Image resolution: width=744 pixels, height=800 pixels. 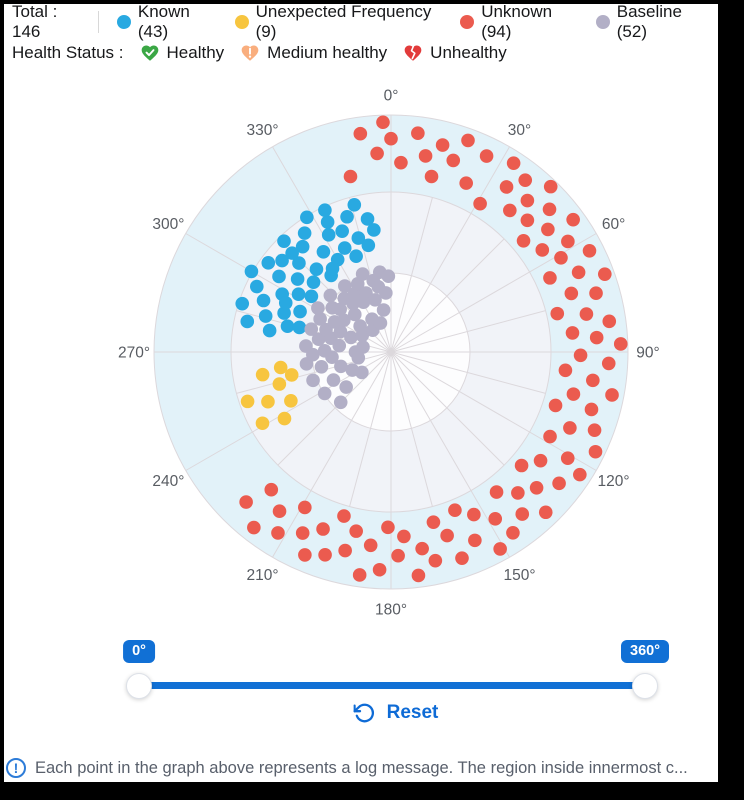 What do you see at coordinates (139, 686) in the screenshot?
I see `slider-handle-min` at bounding box center [139, 686].